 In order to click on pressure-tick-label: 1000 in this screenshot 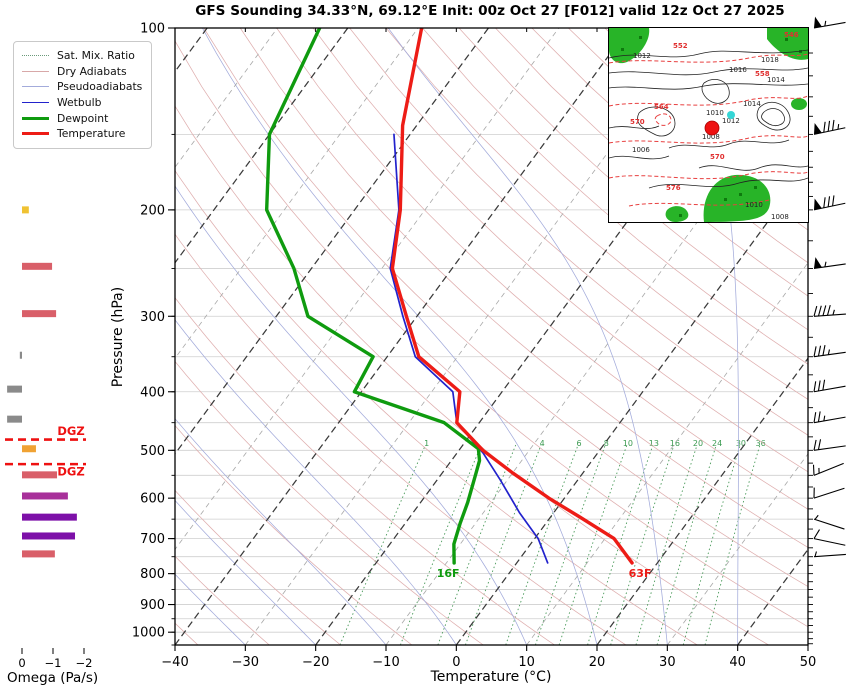, I will do `click(148, 633)`.